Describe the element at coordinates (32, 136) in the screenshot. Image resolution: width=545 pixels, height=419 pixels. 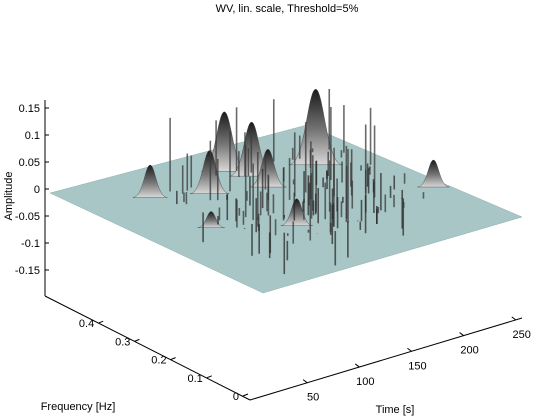
I see `z-tick-label: 0.1` at that location.